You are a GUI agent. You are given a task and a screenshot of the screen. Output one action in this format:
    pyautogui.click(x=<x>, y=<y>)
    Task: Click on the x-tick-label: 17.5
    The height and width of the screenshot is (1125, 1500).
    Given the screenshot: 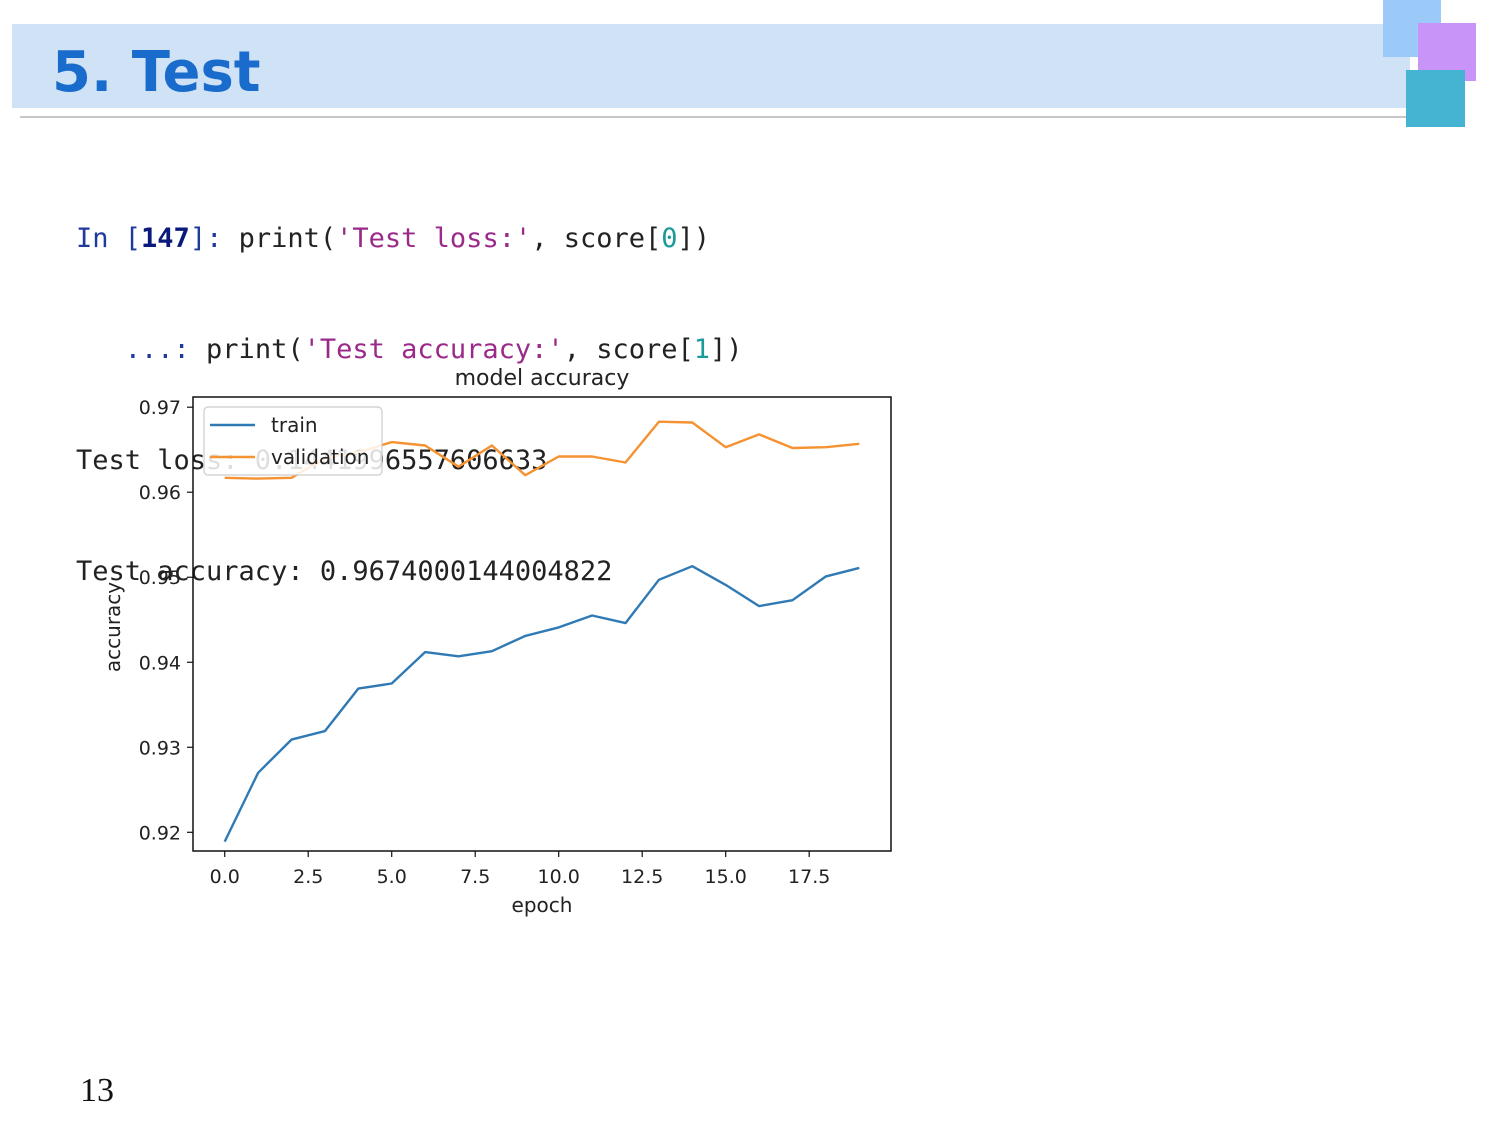 What is the action you would take?
    pyautogui.click(x=809, y=877)
    